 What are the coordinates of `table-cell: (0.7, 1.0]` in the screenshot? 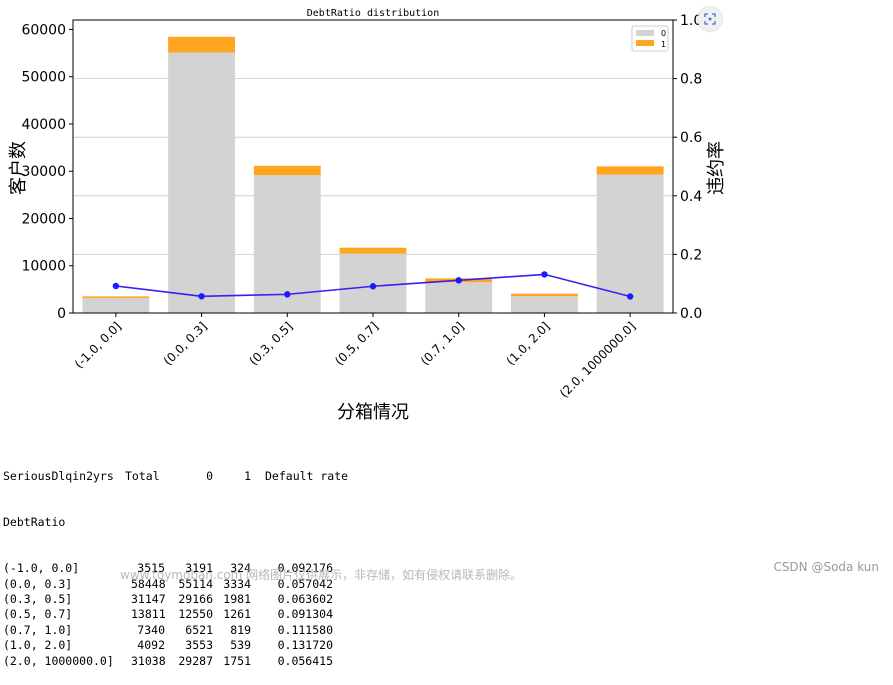 It's located at (38, 629).